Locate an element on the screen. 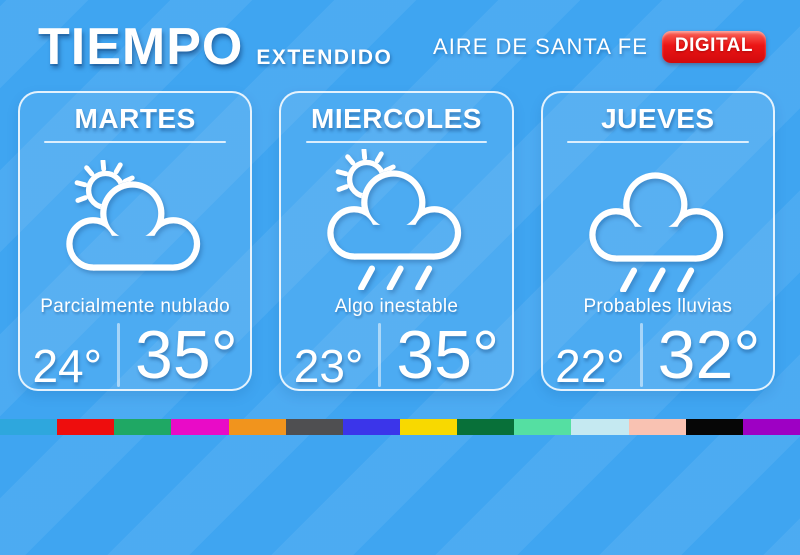 Image resolution: width=800 pixels, height=555 pixels. brand-group: AIRE DE SANTA FE DIGITAL is located at coordinates (599, 47).